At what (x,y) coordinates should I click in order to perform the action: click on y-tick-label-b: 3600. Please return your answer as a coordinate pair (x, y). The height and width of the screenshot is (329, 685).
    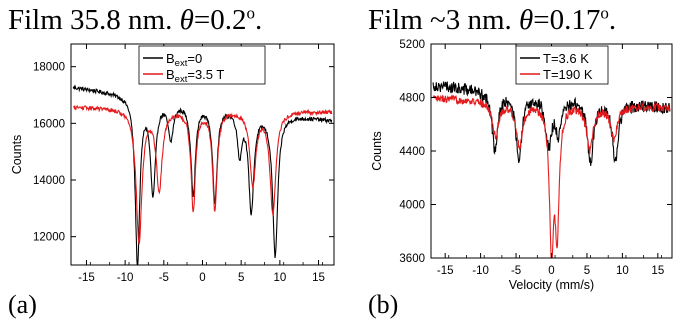
    Looking at the image, I should click on (412, 259).